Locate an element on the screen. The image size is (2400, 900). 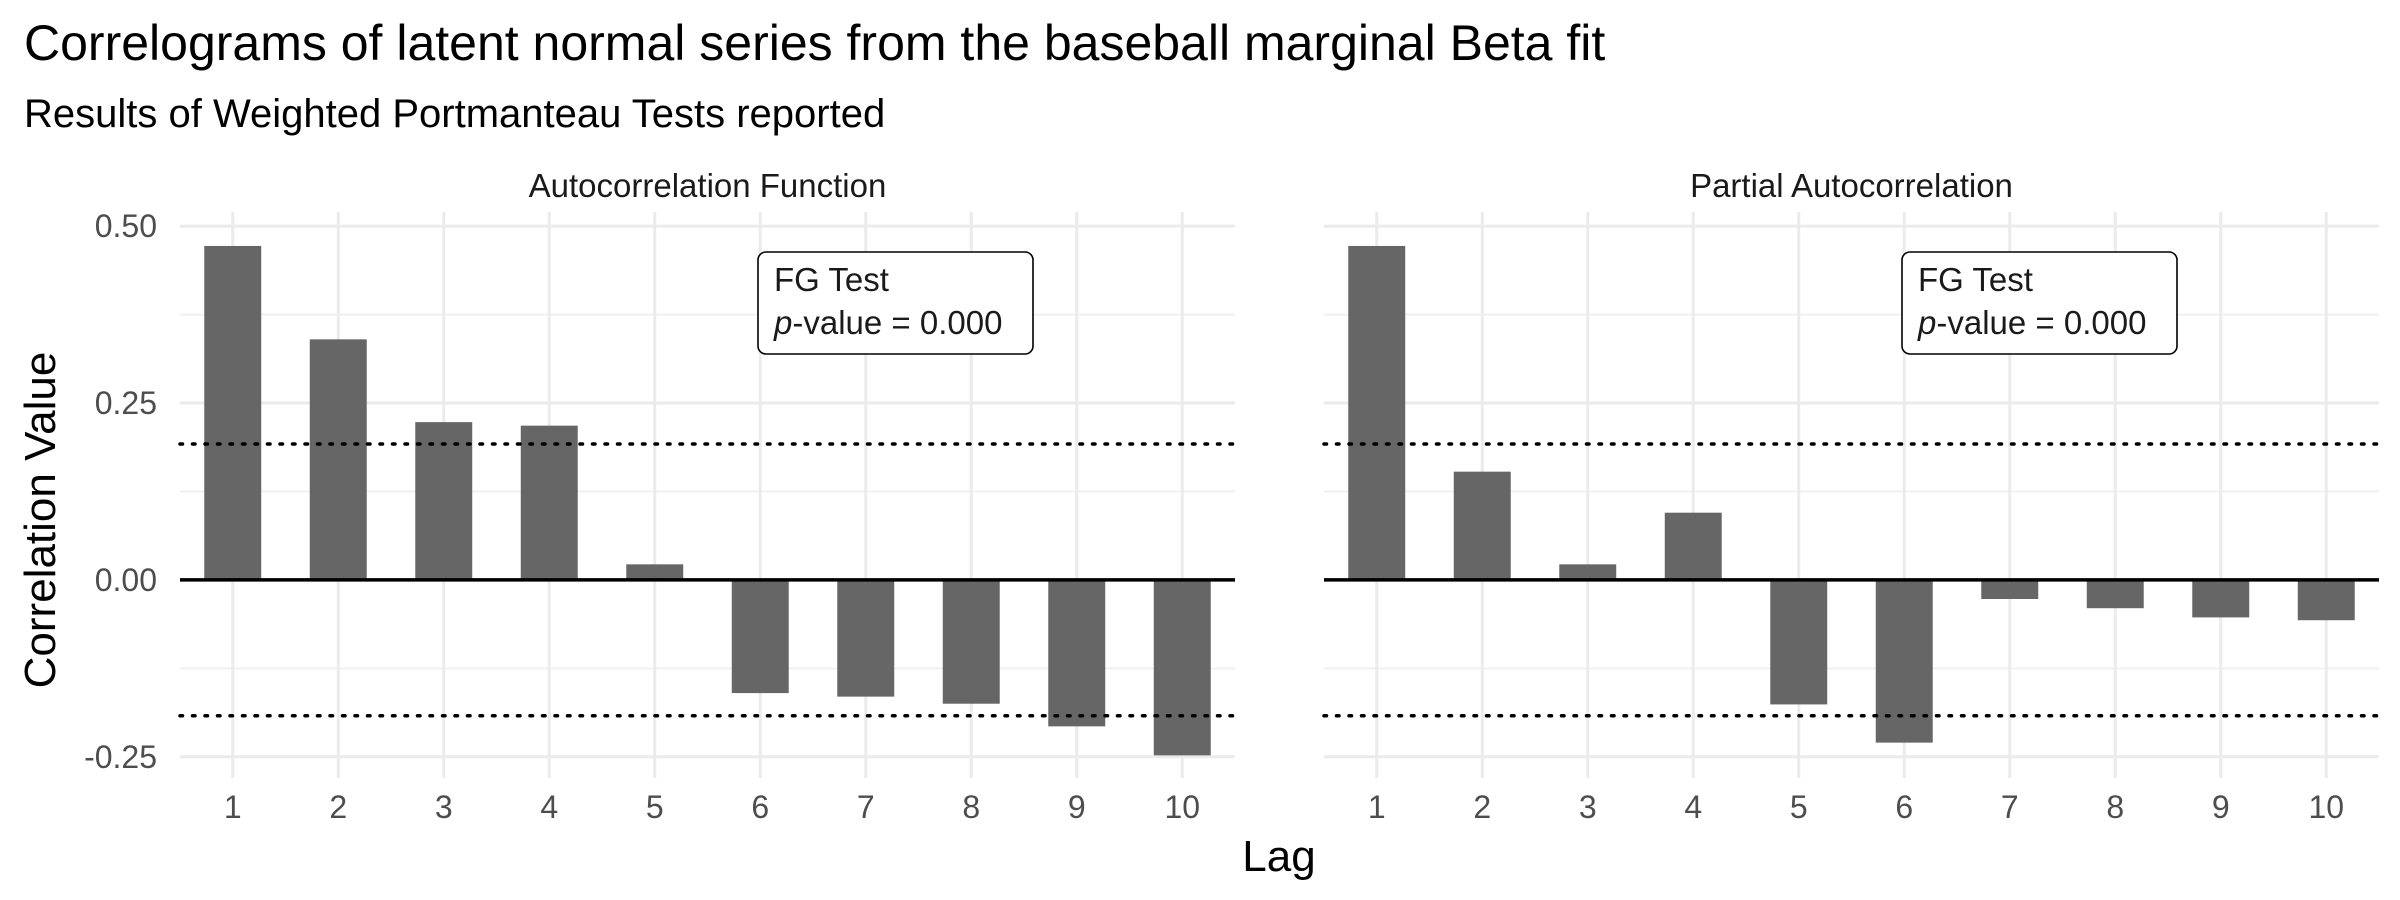
y-tick-label: 0.25 is located at coordinates (126, 403).